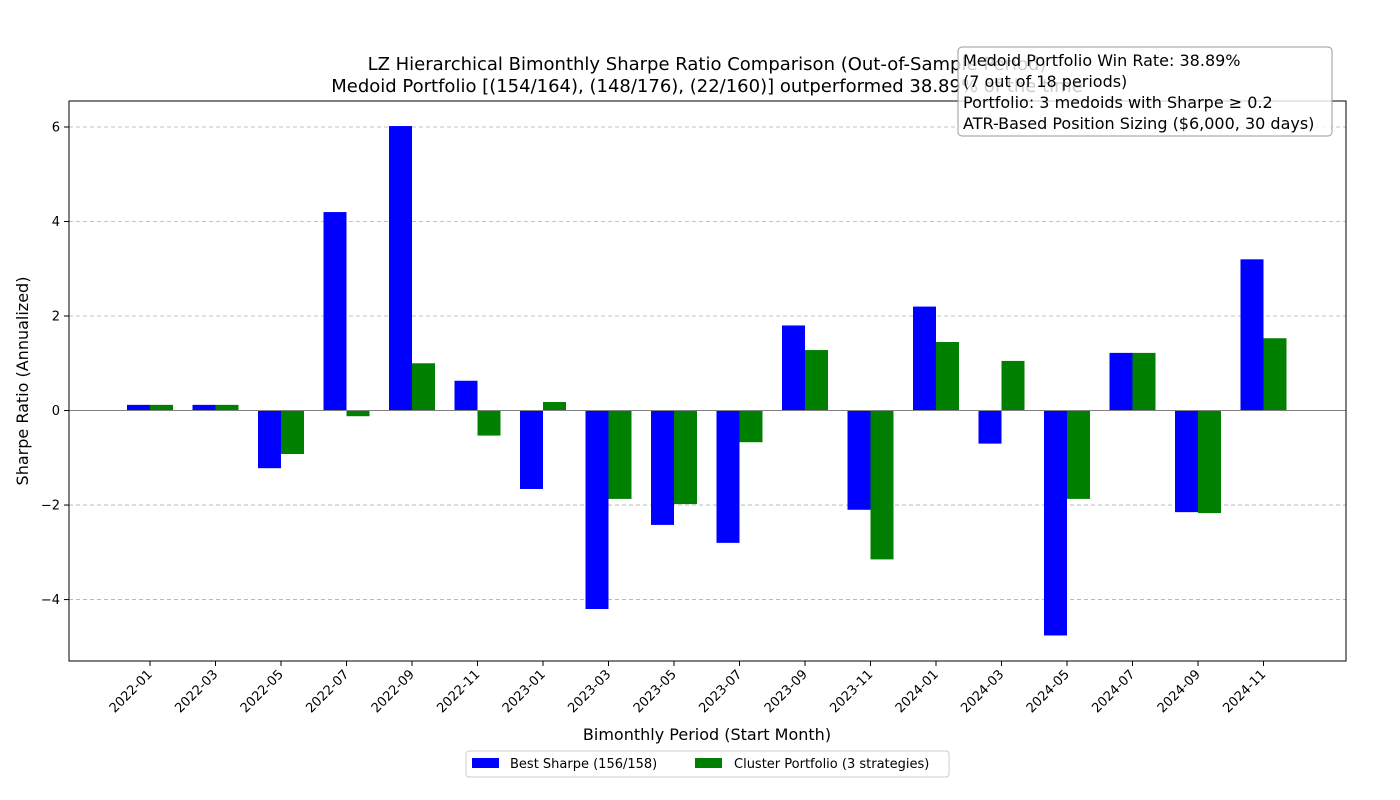 Image resolution: width=1400 pixels, height=800 pixels. What do you see at coordinates (1118, 102) in the screenshot?
I see `annotation-line: Portfolio: 3 medoids with Sharpe ≥ 0.2` at bounding box center [1118, 102].